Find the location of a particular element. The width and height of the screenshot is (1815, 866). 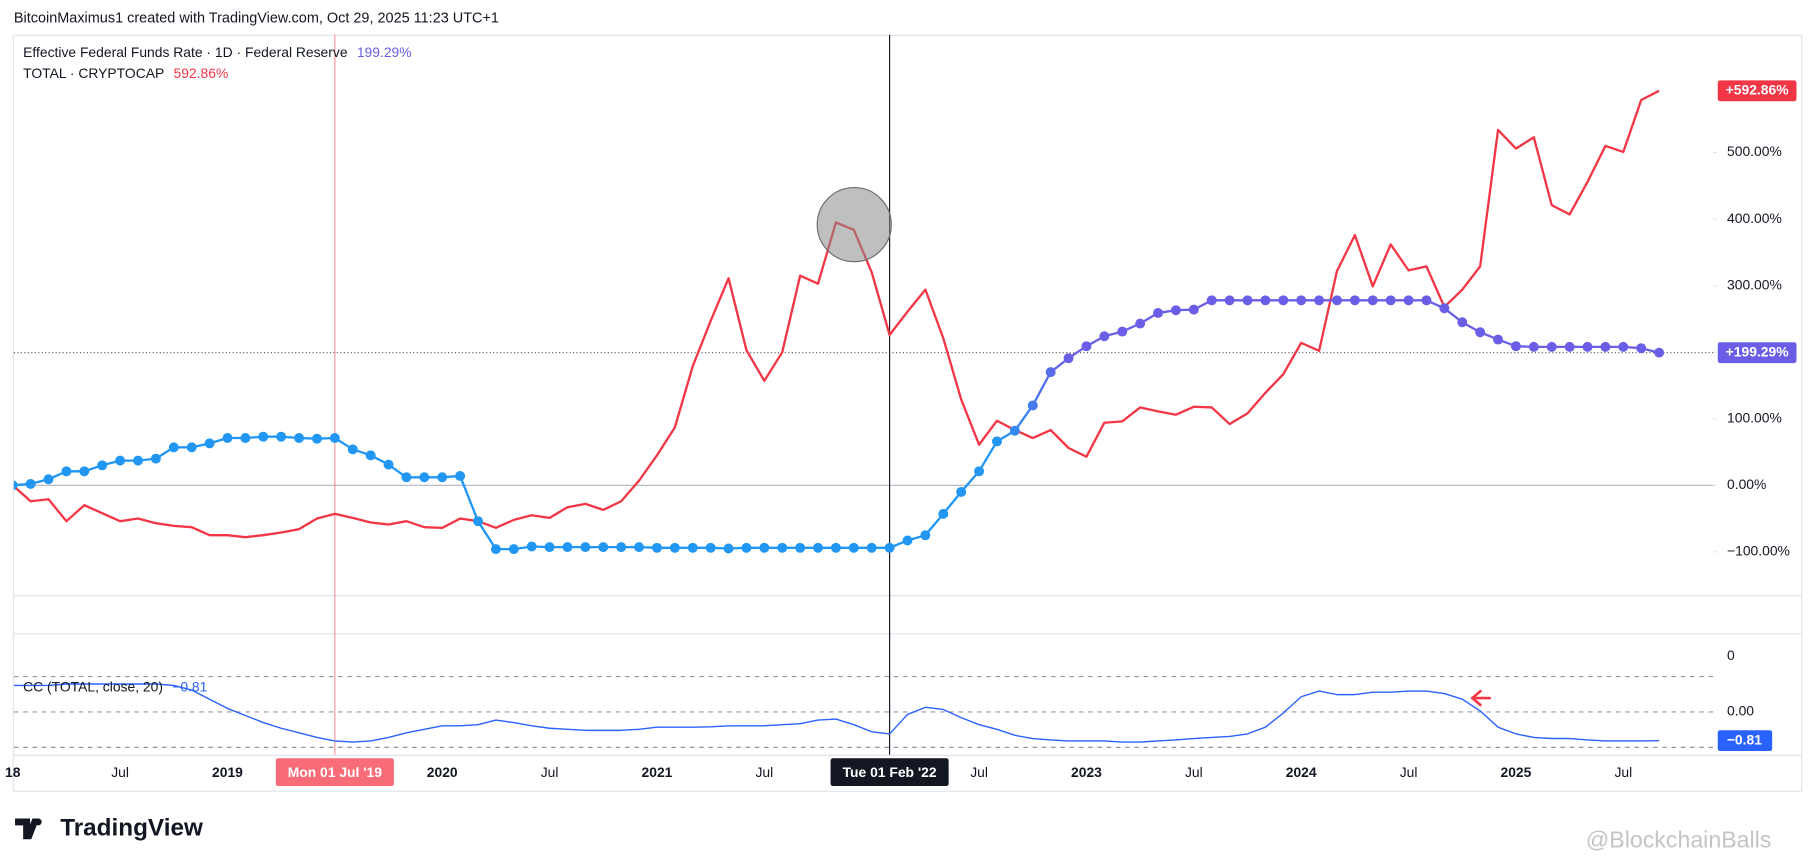

logo-text: TradingView is located at coordinates (131, 827).